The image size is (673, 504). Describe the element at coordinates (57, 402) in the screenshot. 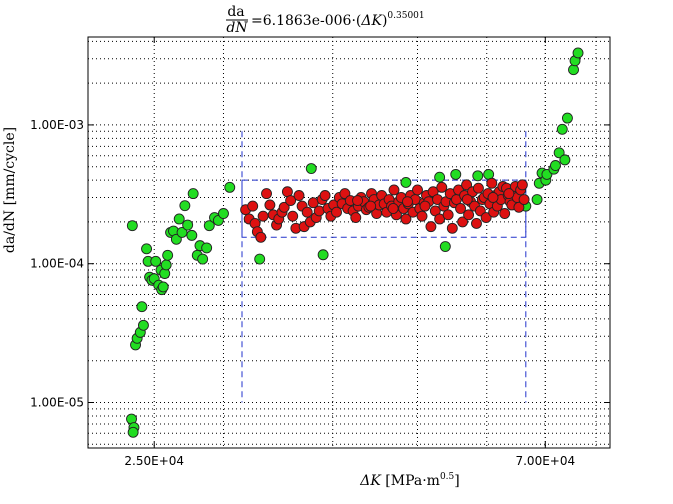

I see `y-tick-label: 1.00E-05` at that location.